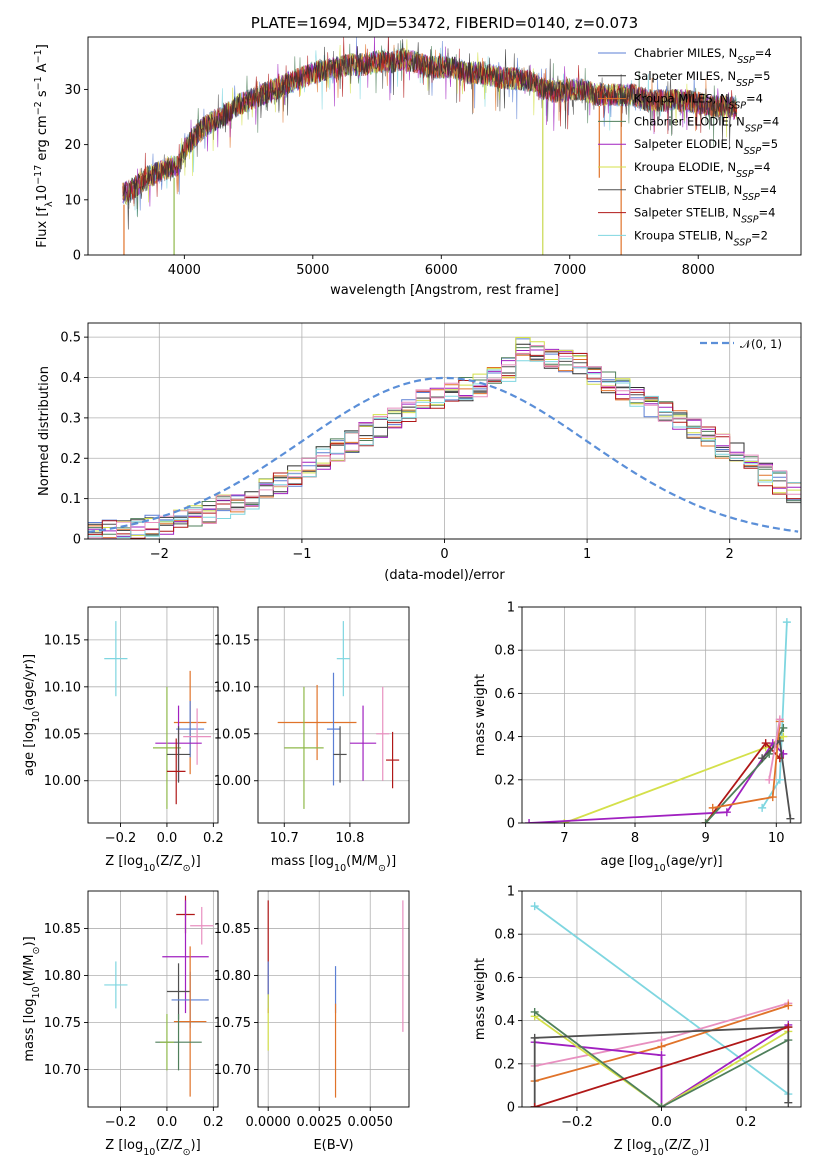  I want to click on label-part: −1, so click(38, 56).